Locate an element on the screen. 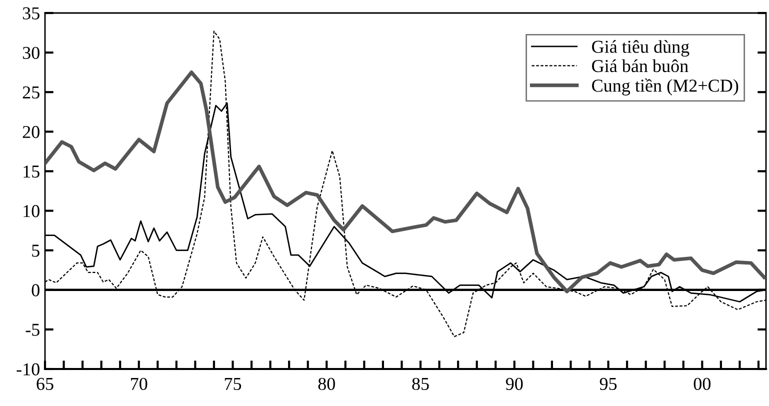  legend-label: Giá tiêu dùng is located at coordinates (641, 48).